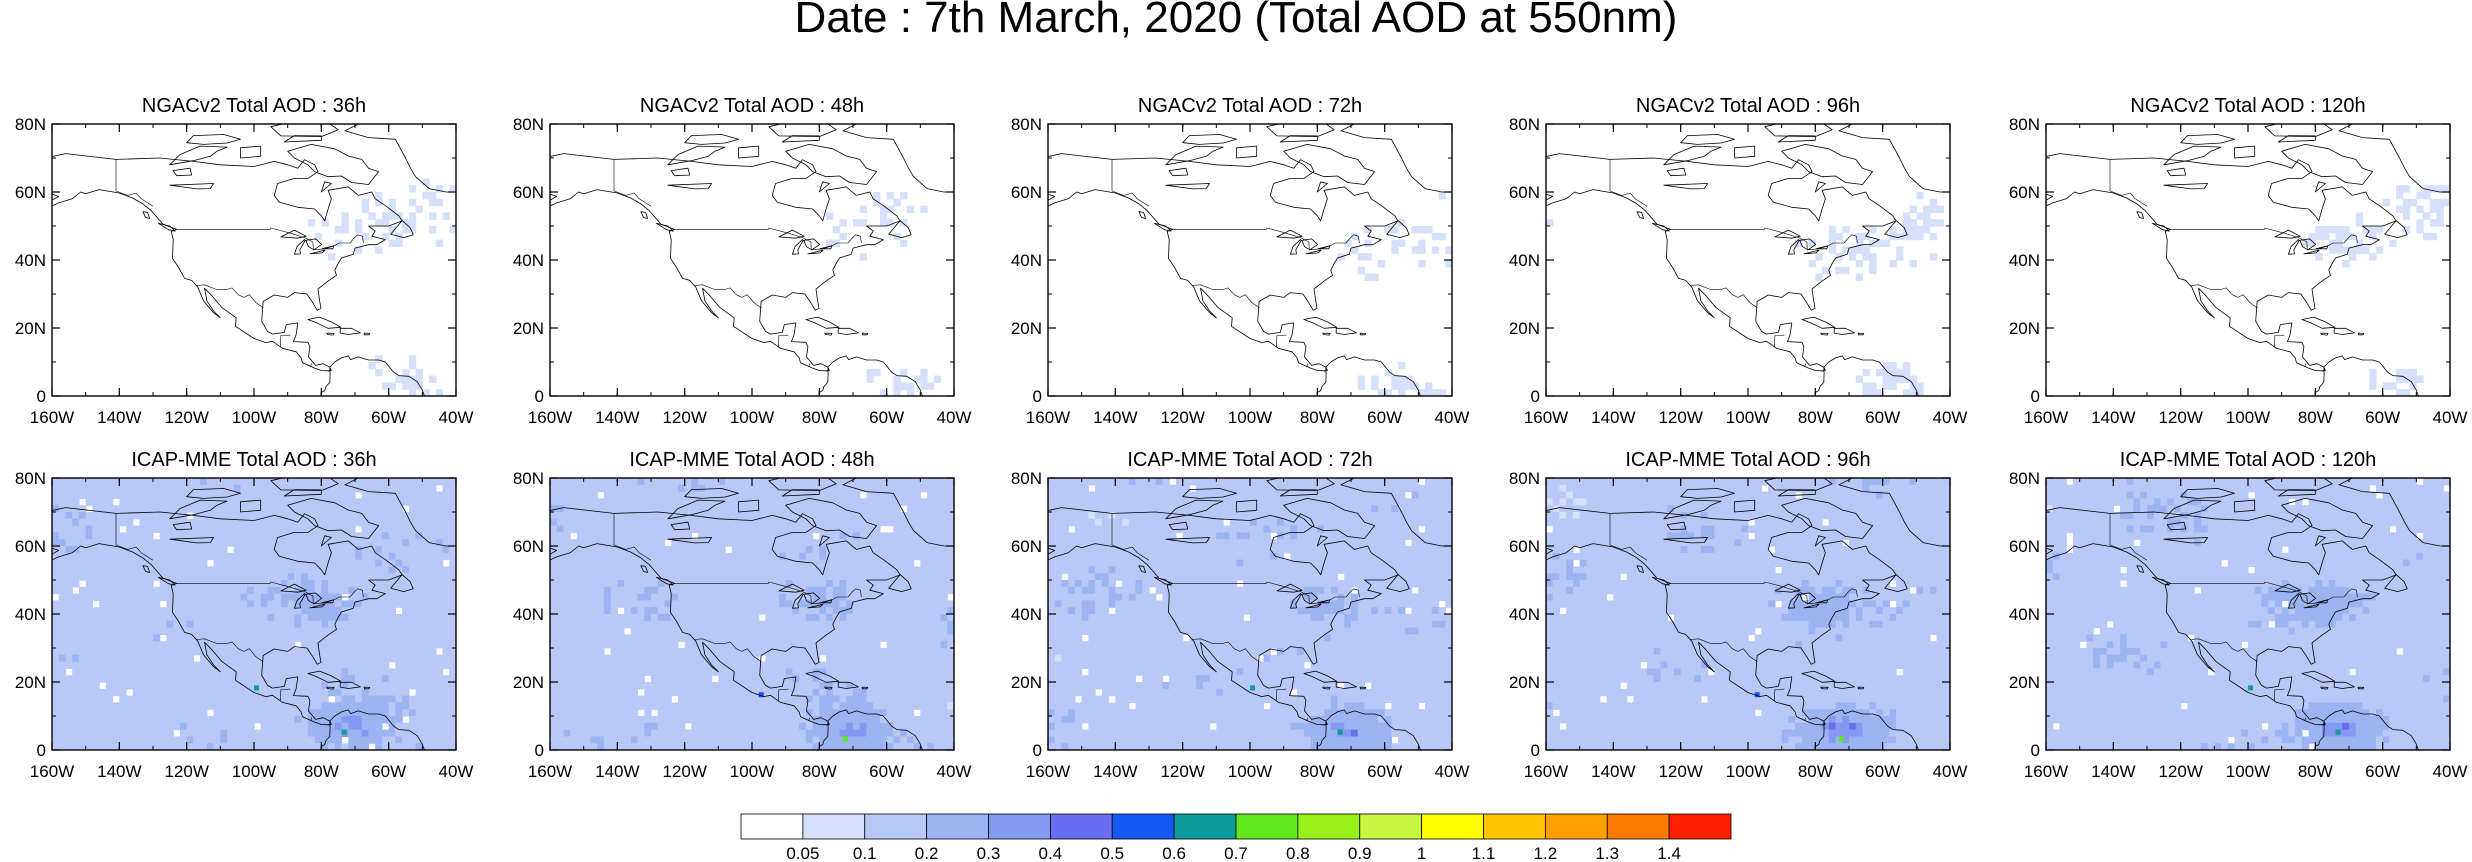 This screenshot has width=2472, height=862. Describe the element at coordinates (1174, 853) in the screenshot. I see `colorbar-label: 0.6` at that location.